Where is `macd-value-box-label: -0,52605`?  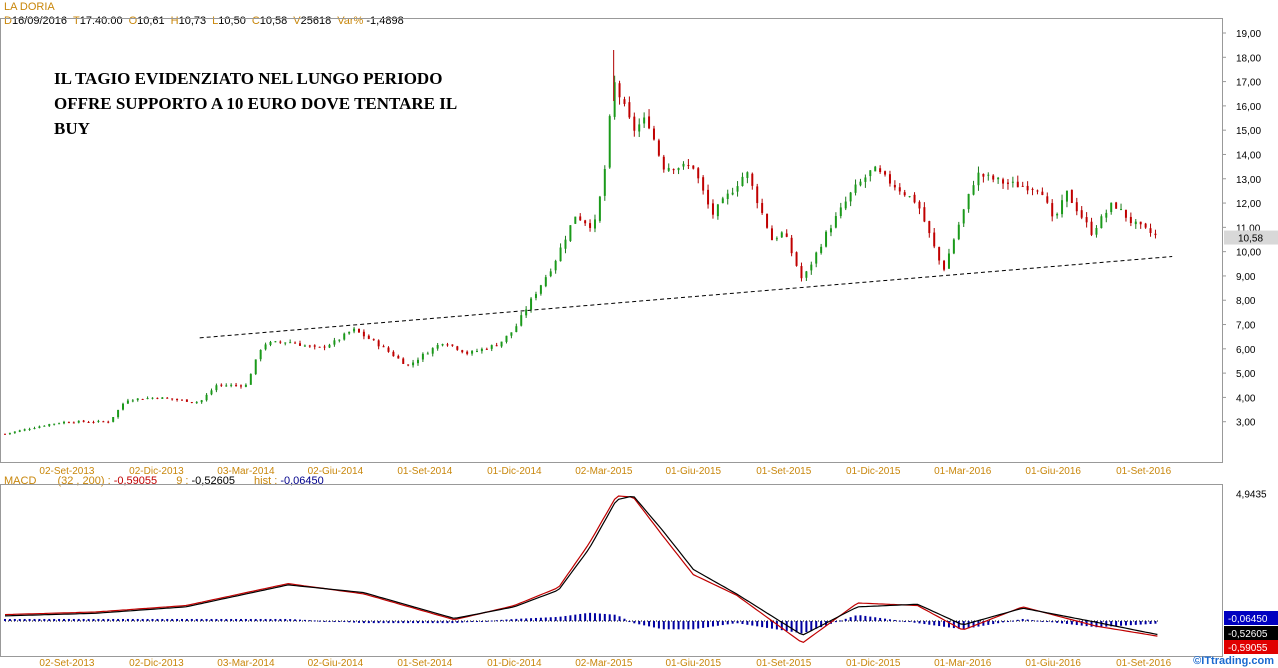 macd-value-box-label: -0,52605 is located at coordinates (1248, 634).